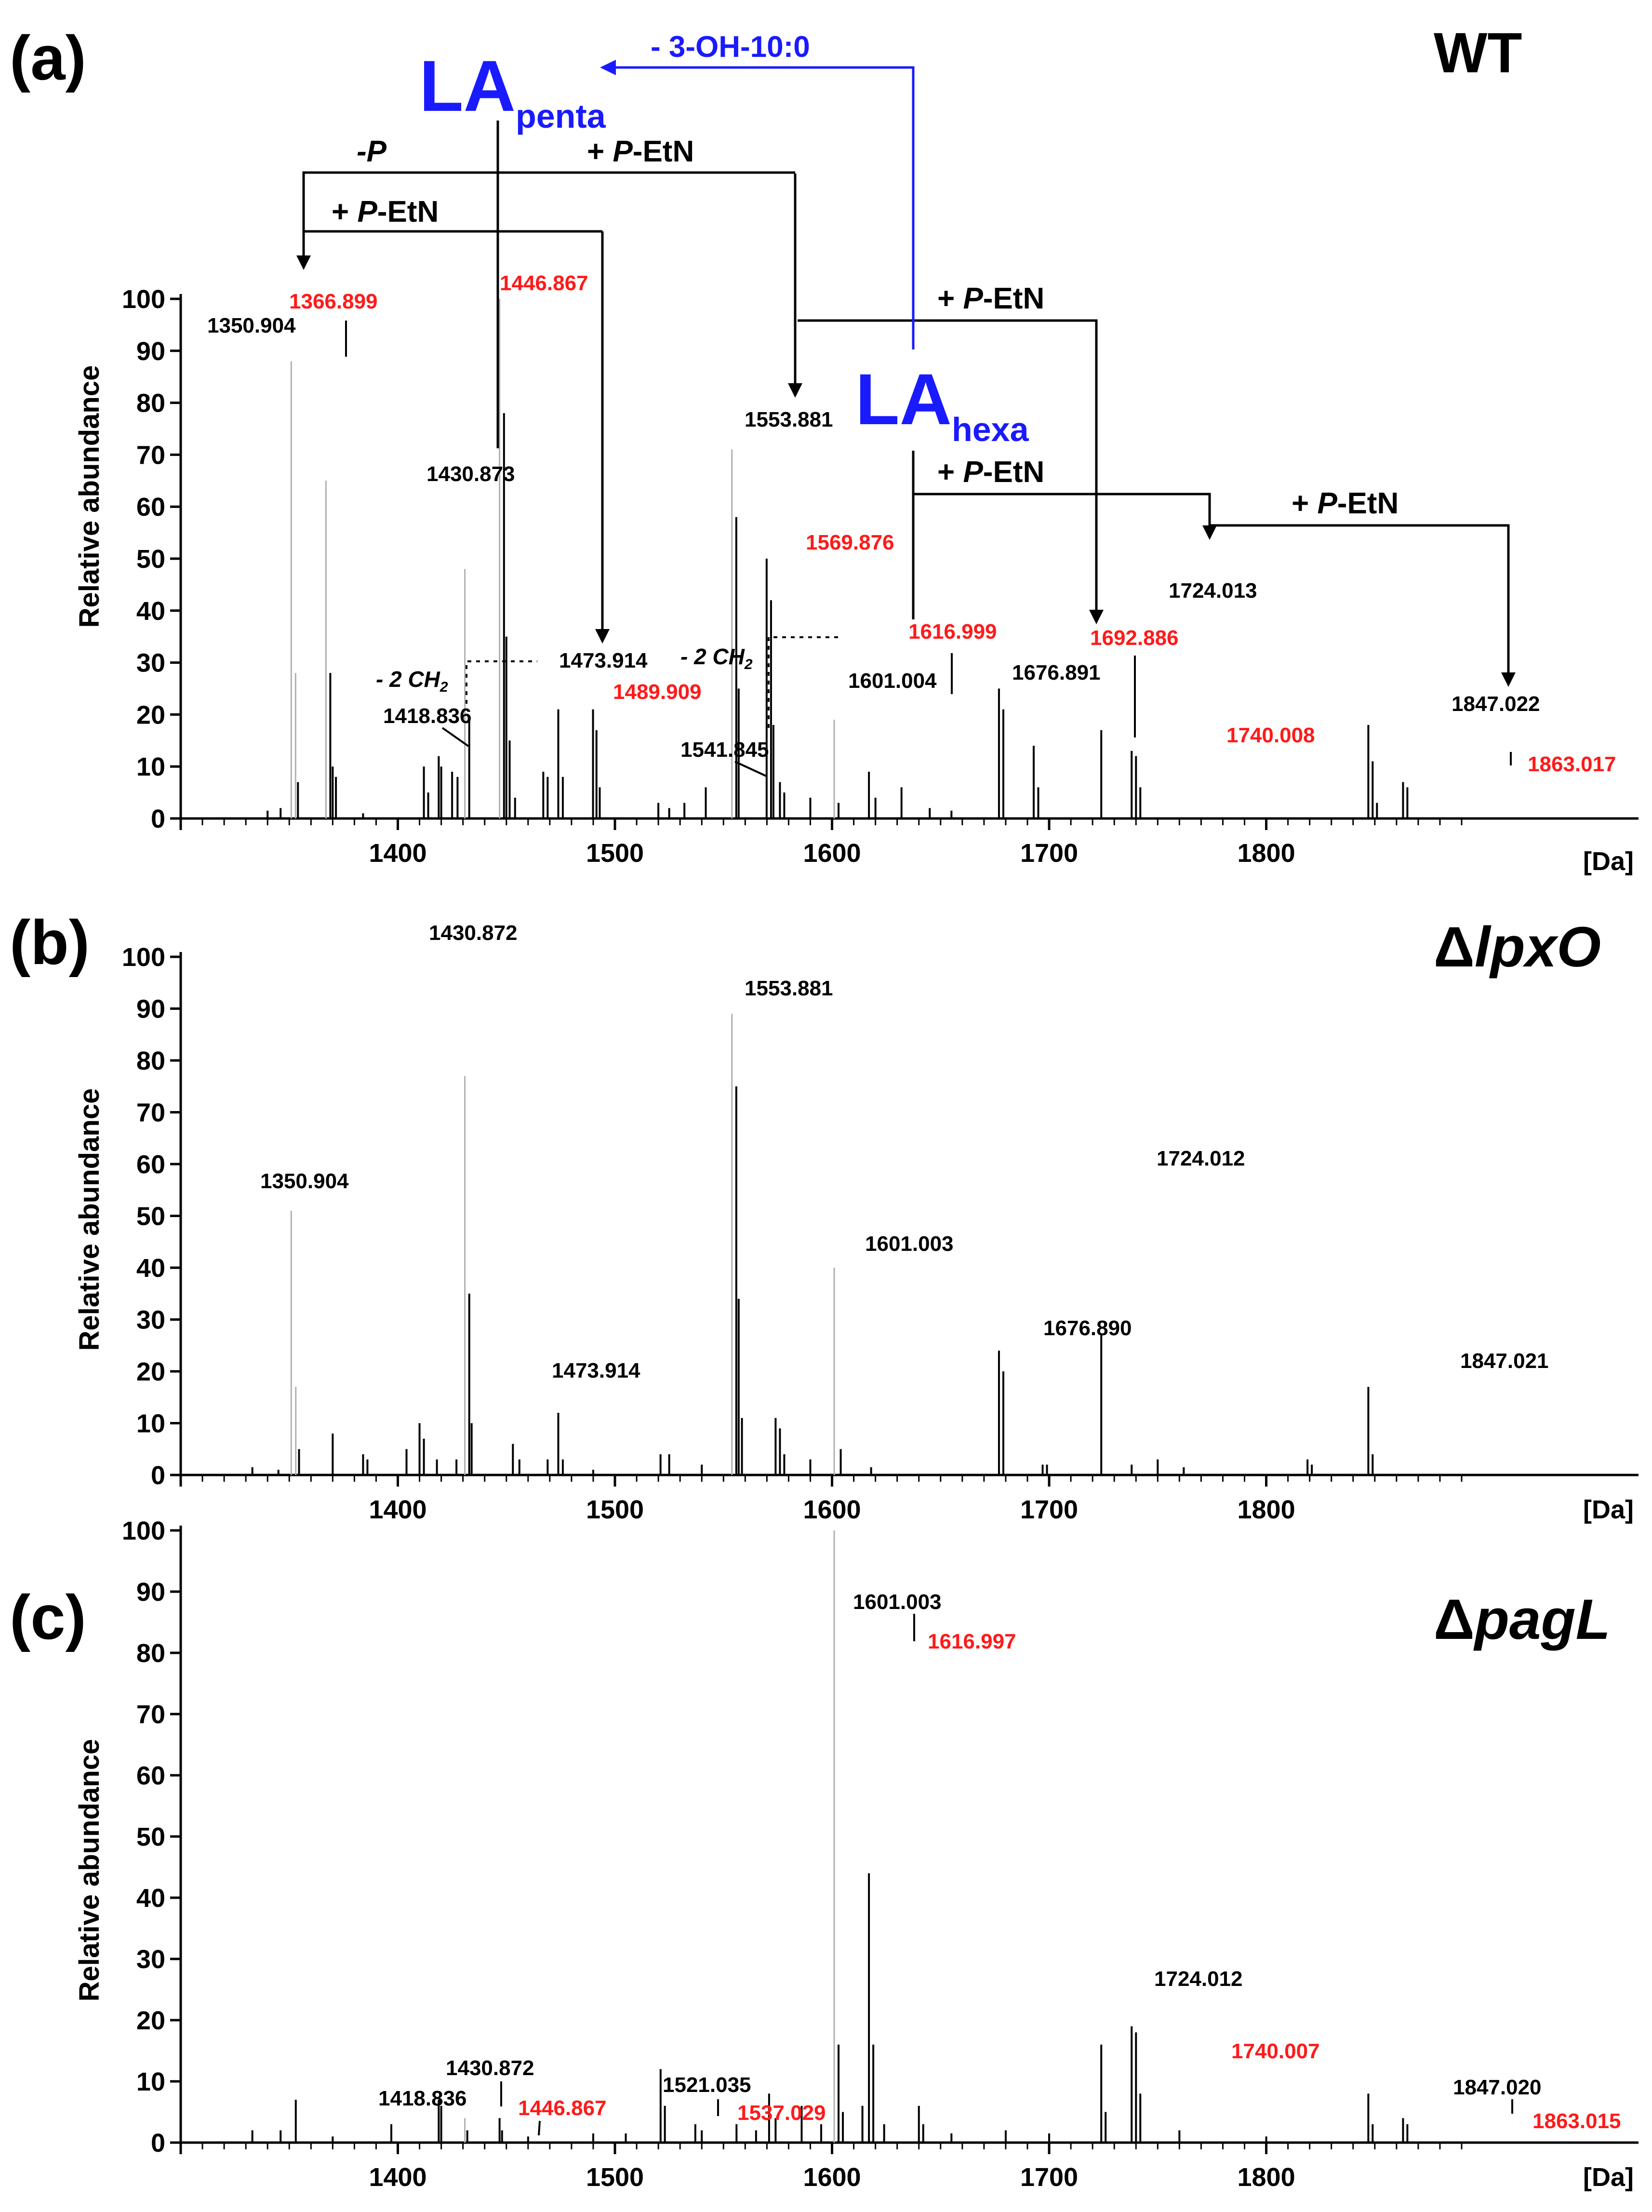 This screenshot has width=1652, height=2212. Describe the element at coordinates (372, 151) in the screenshot. I see `annotation-minus-p: -P` at that location.